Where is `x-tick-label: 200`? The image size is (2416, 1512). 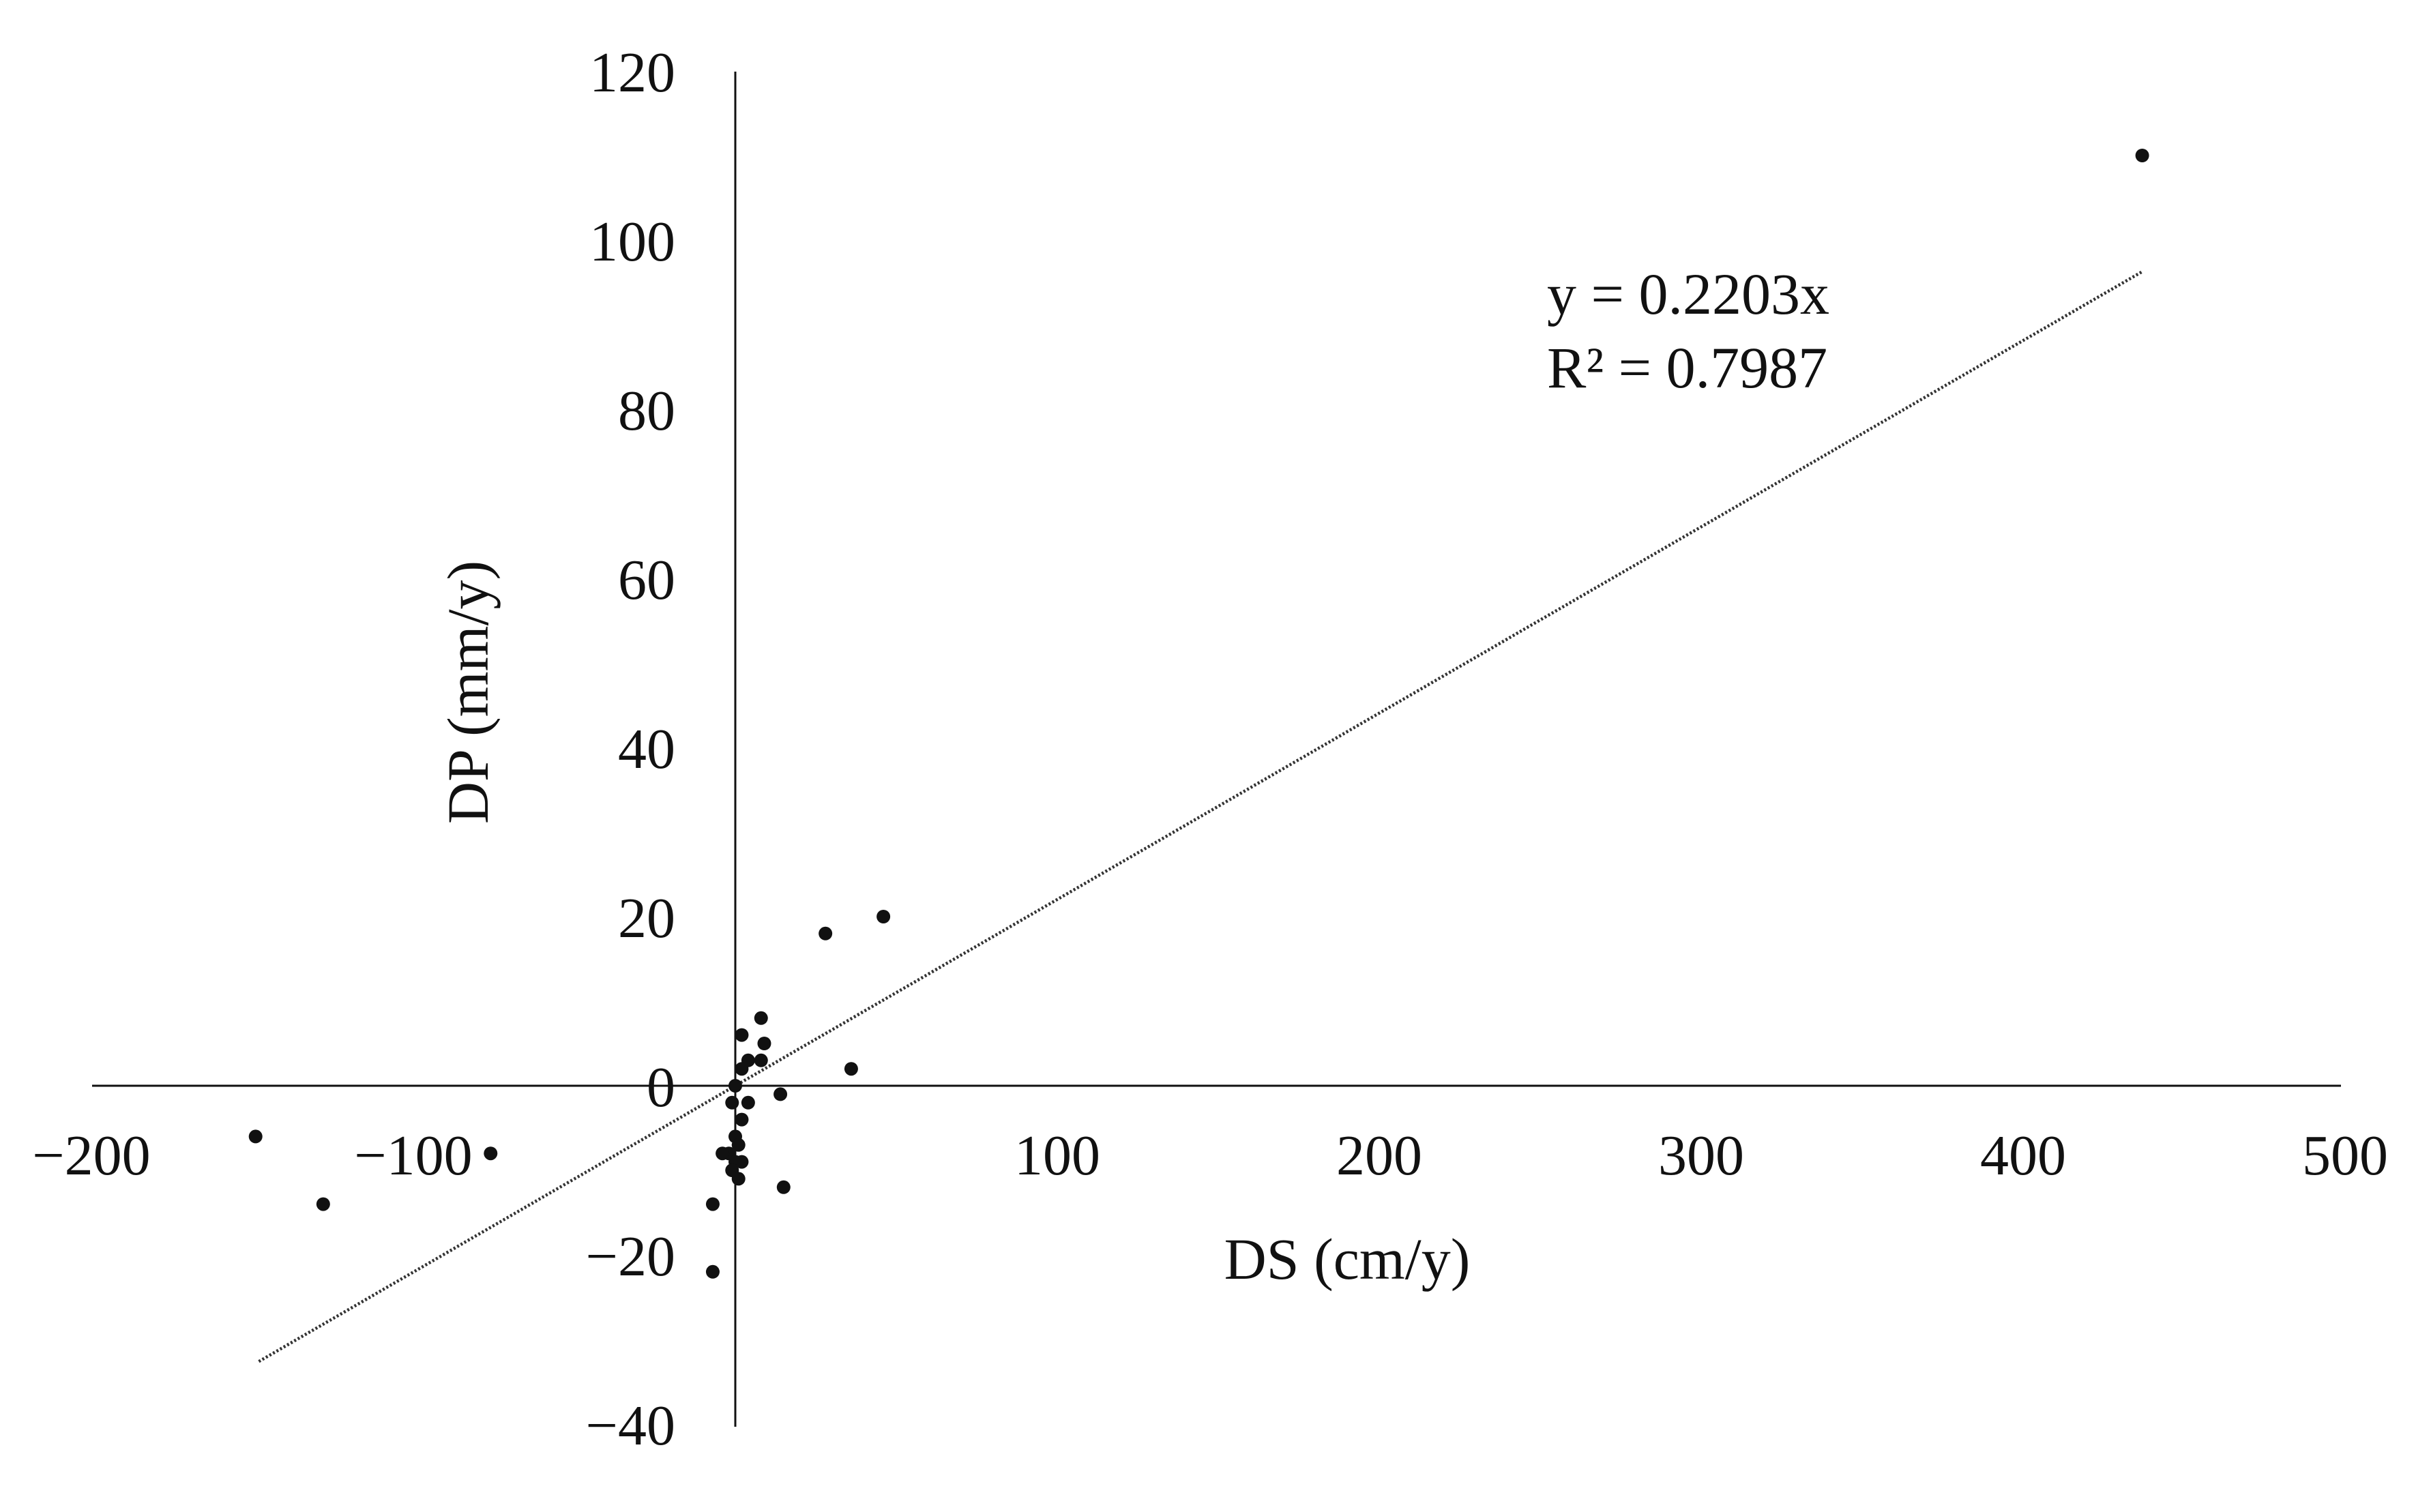
x-tick-label: 200 is located at coordinates (1379, 1155).